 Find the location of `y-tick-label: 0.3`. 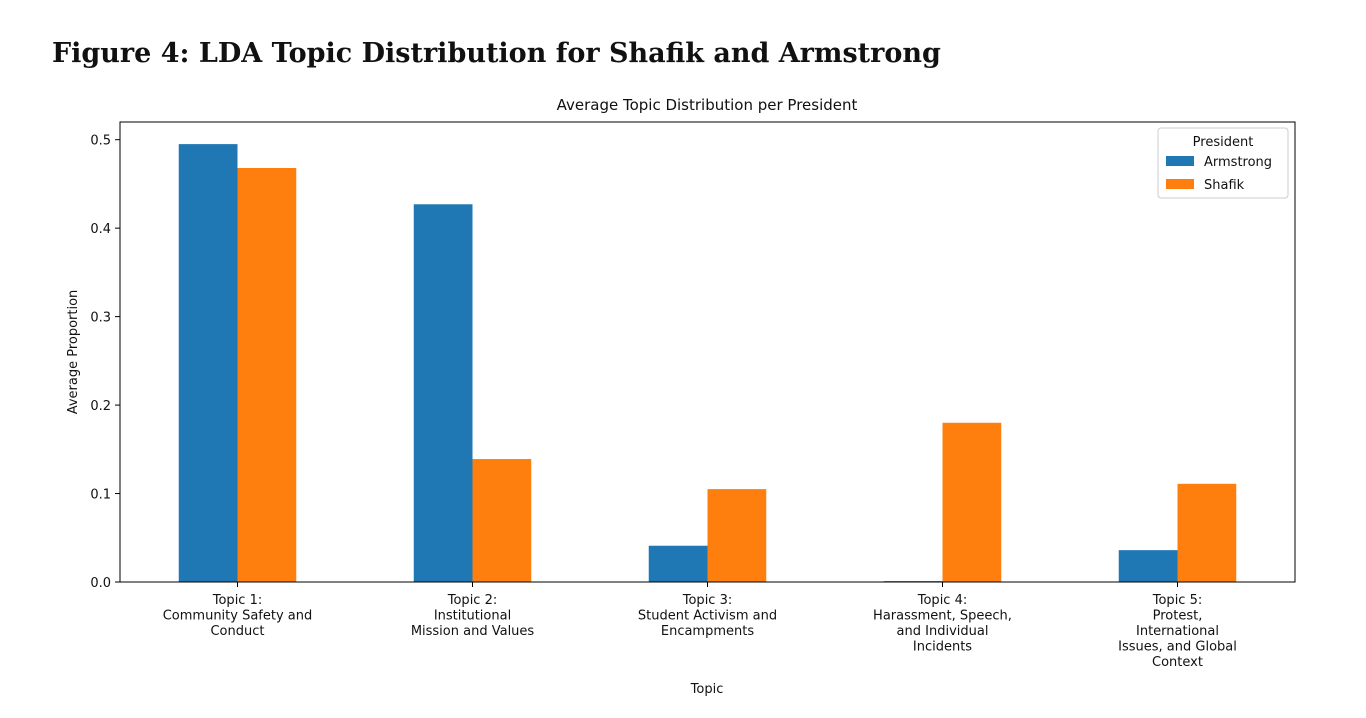

y-tick-label: 0.3 is located at coordinates (100, 318).